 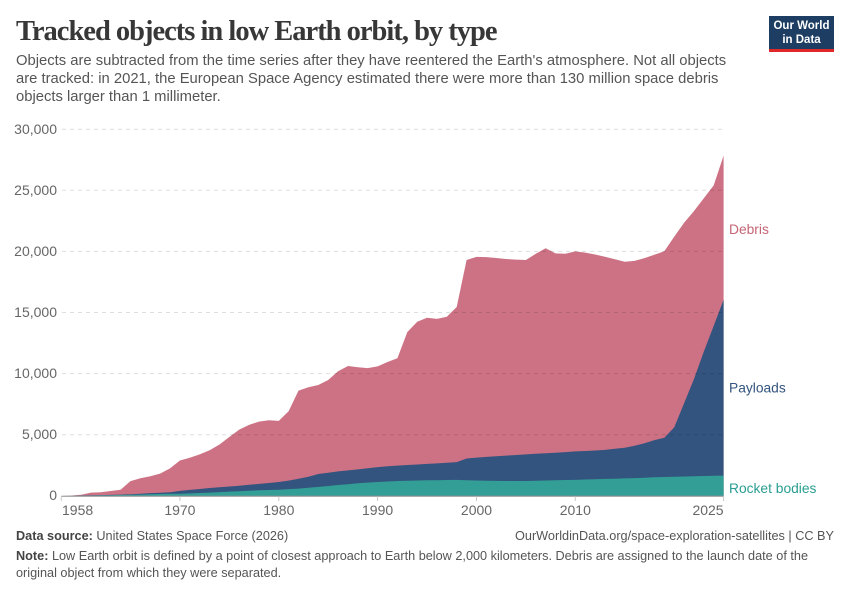 What do you see at coordinates (35, 373) in the screenshot?
I see `svg-text: 10,000` at bounding box center [35, 373].